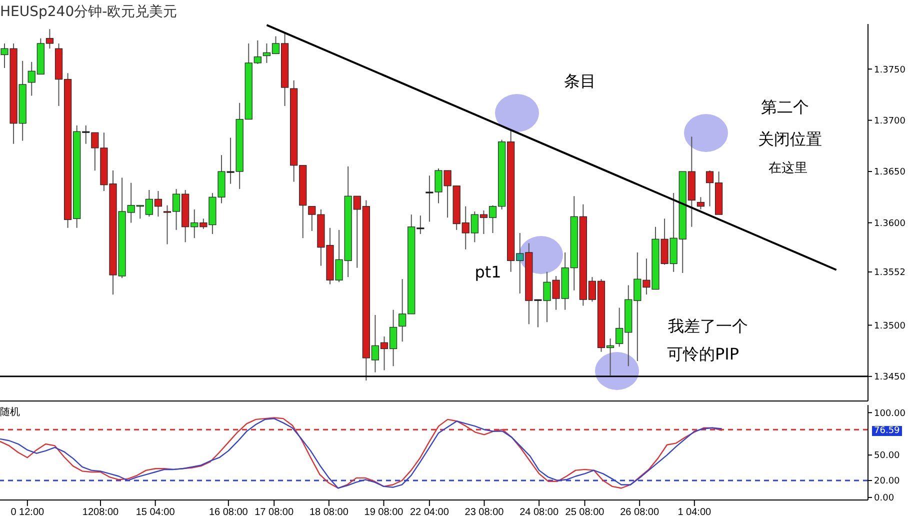 This screenshot has height=518, width=912. What do you see at coordinates (89, 12) in the screenshot?
I see `chart-title: HEUSp240分钟-欧元兑美元` at bounding box center [89, 12].